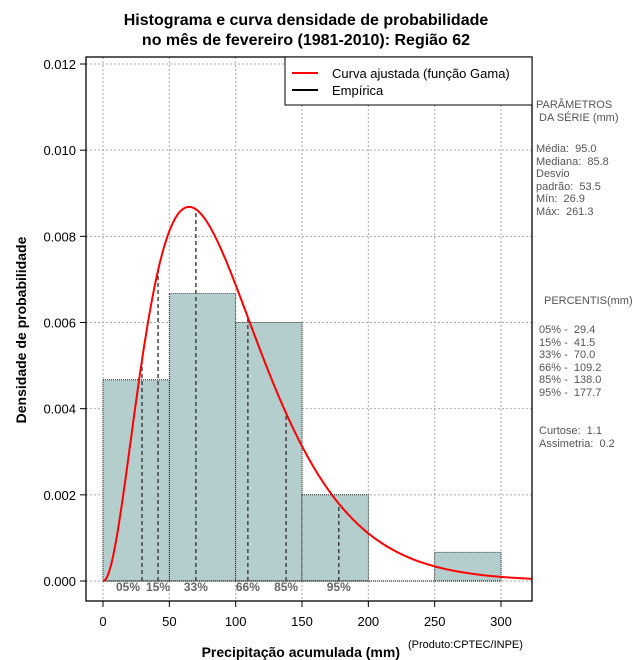 The width and height of the screenshot is (640, 660). What do you see at coordinates (465, 645) in the screenshot?
I see `credit-text: (Produto:CPTEC/INPE)` at bounding box center [465, 645].